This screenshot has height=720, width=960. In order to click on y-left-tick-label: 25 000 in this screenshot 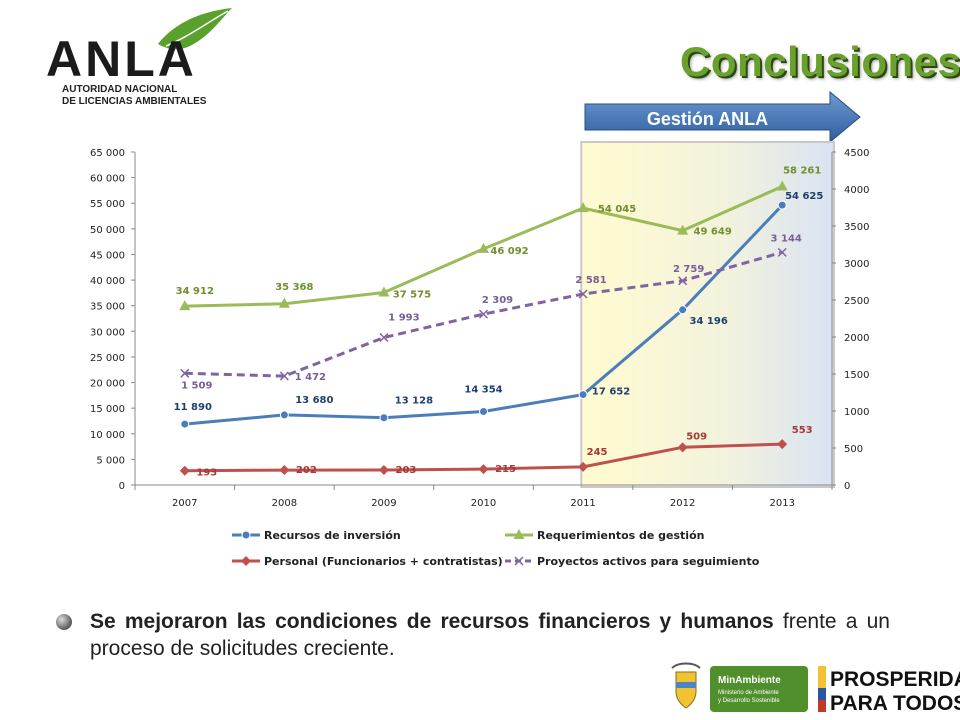, I will do `click(107, 358)`.